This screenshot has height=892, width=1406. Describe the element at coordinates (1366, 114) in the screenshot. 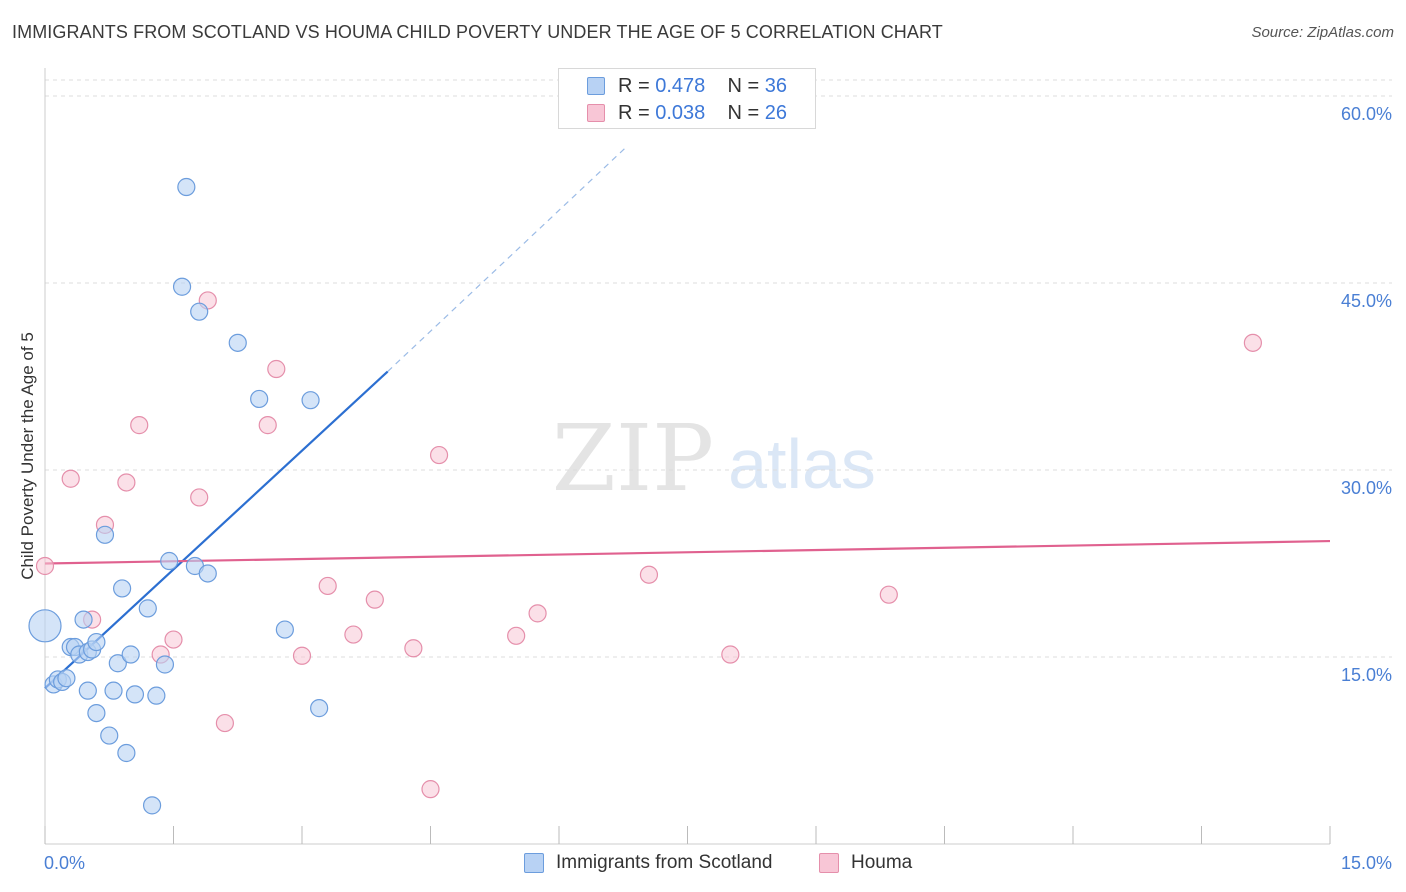

I see `y-tick-label: 60.0%` at that location.